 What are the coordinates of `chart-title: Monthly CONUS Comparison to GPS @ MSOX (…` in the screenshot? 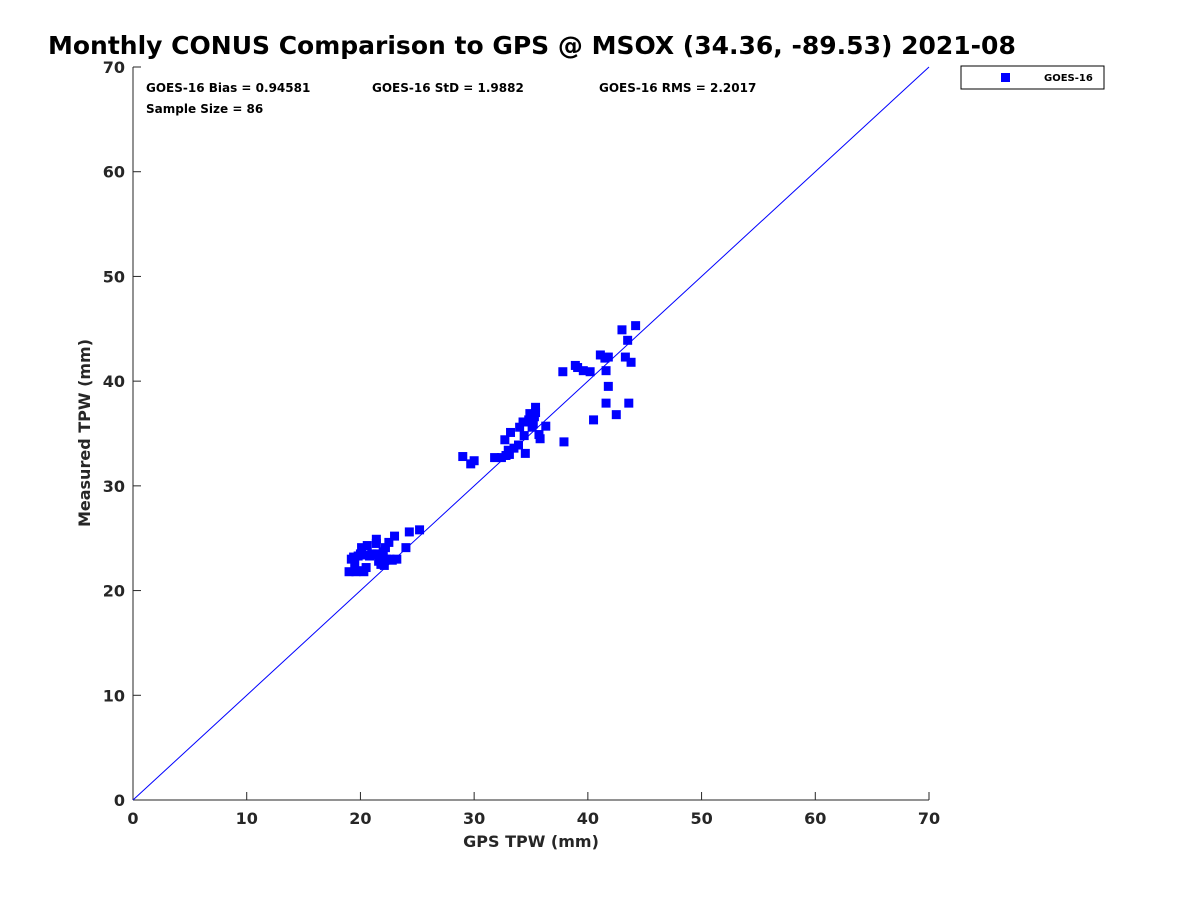 It's located at (532, 45).